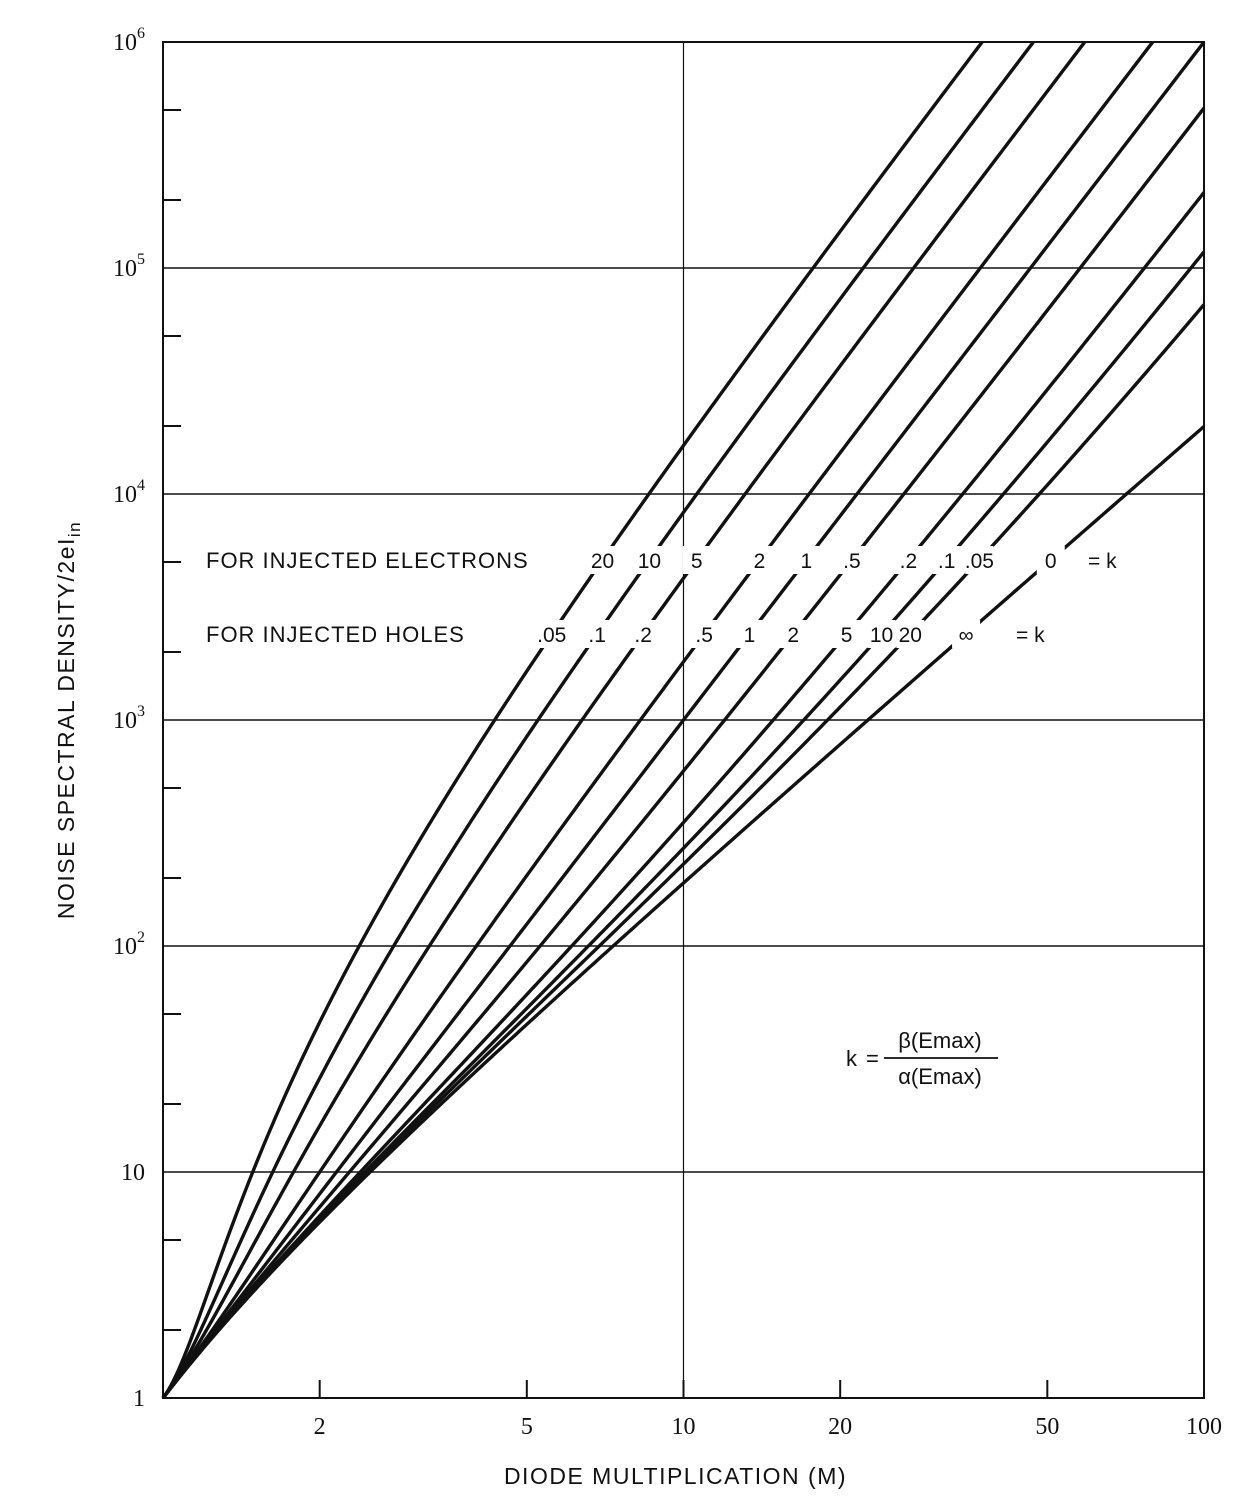  I want to click on y-tick-label: 10², so click(129, 944).